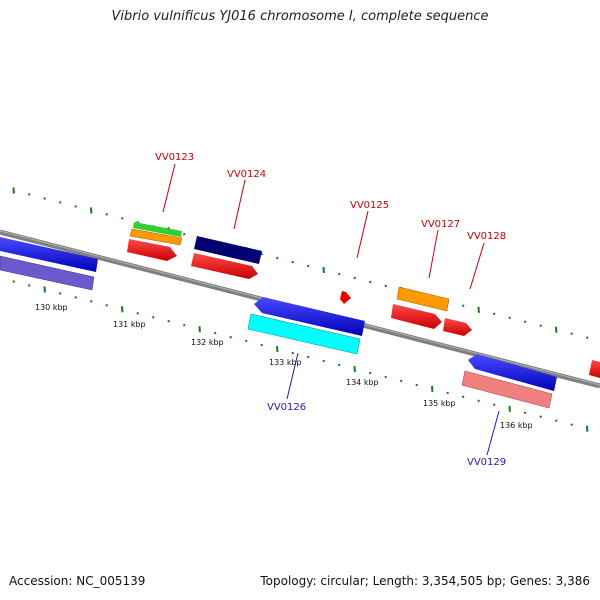 The image size is (600, 600). What do you see at coordinates (285, 362) in the screenshot?
I see `kbp-label-133: 133 kbp` at bounding box center [285, 362].